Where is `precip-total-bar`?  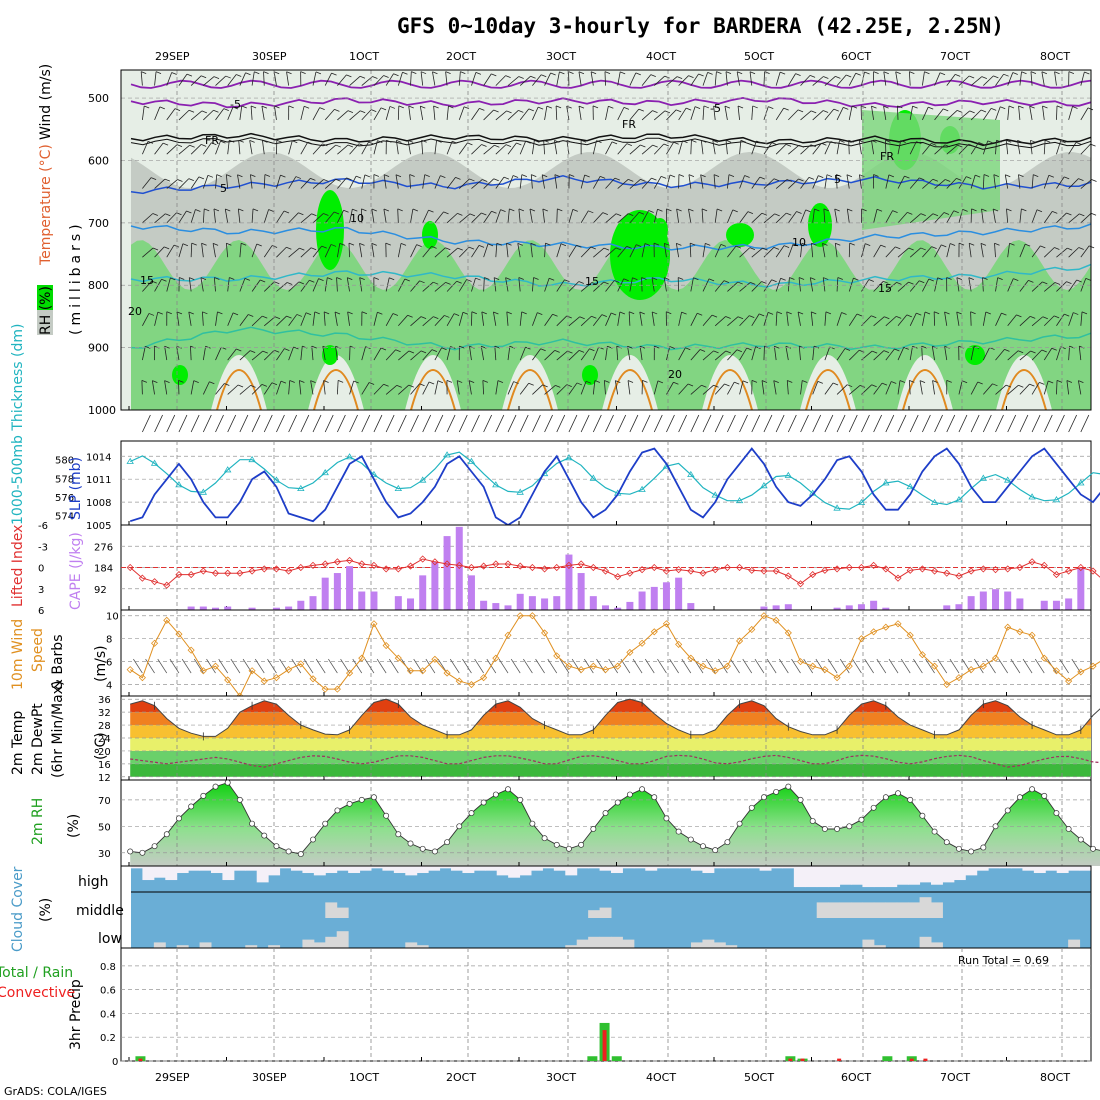
precip-total-bar is located at coordinates (616, 1058).